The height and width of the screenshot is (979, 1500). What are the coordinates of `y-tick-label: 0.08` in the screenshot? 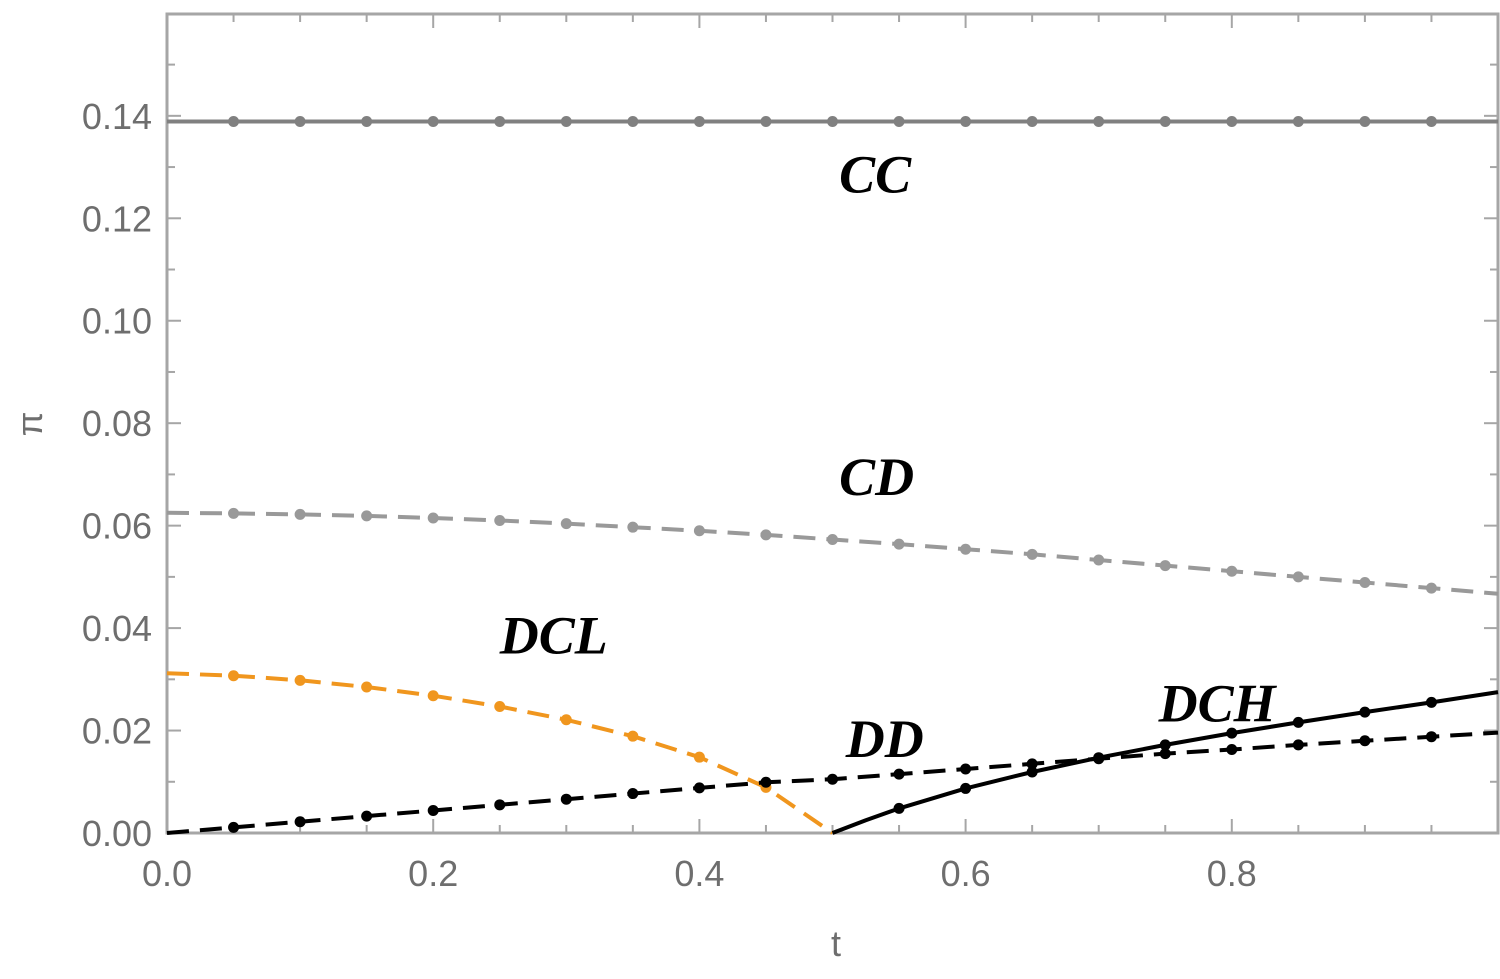 It's located at (117, 423).